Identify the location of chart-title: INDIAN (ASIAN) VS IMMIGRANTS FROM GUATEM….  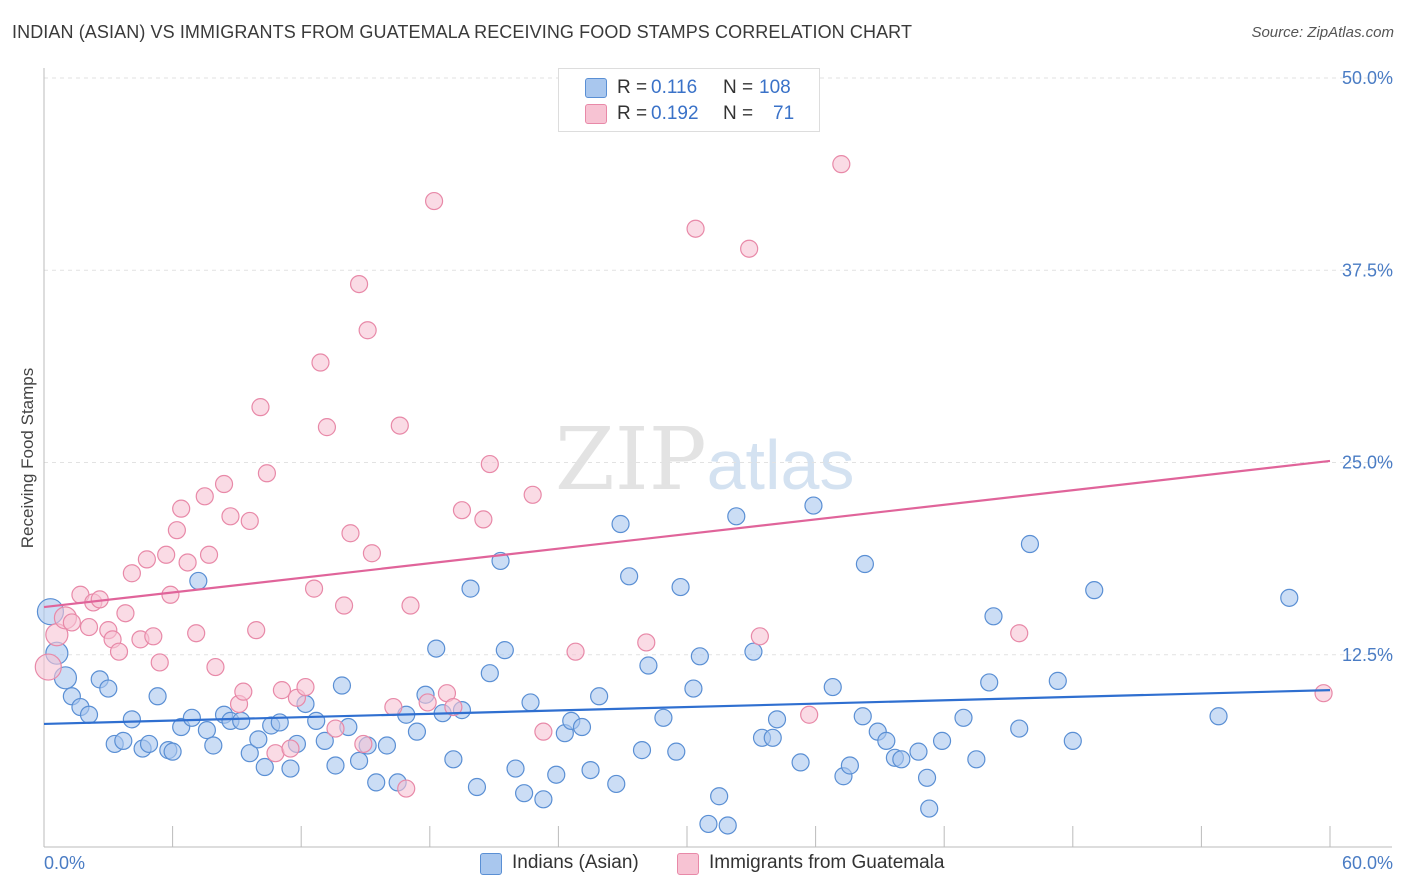
(462, 32).